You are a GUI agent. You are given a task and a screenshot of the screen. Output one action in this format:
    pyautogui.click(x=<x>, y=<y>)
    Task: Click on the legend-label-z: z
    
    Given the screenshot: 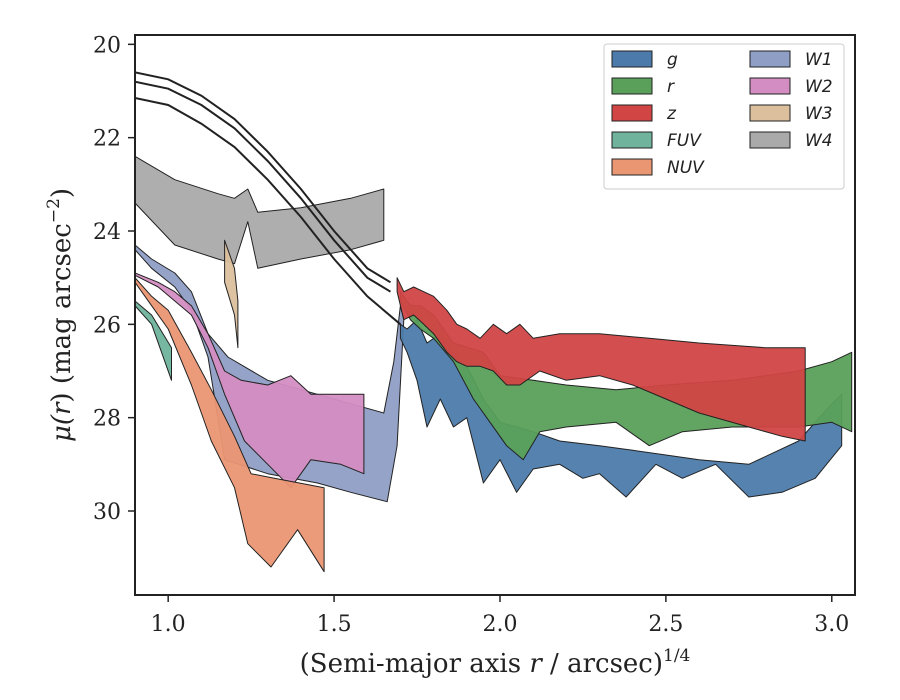 What is the action you would take?
    pyautogui.click(x=671, y=114)
    